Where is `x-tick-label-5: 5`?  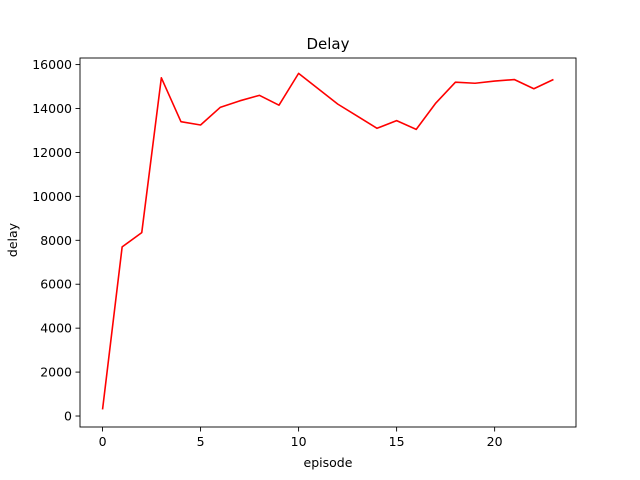 x-tick-label-5: 5 is located at coordinates (201, 441).